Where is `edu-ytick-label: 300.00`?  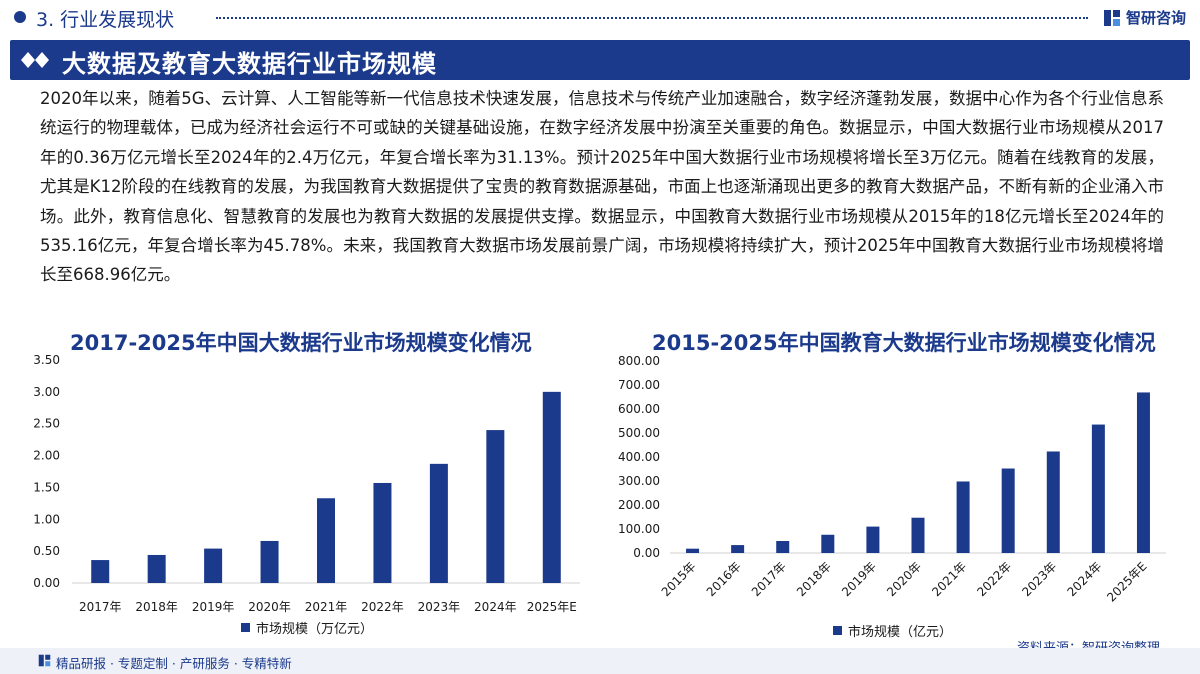
edu-ytick-label: 300.00 is located at coordinates (639, 481).